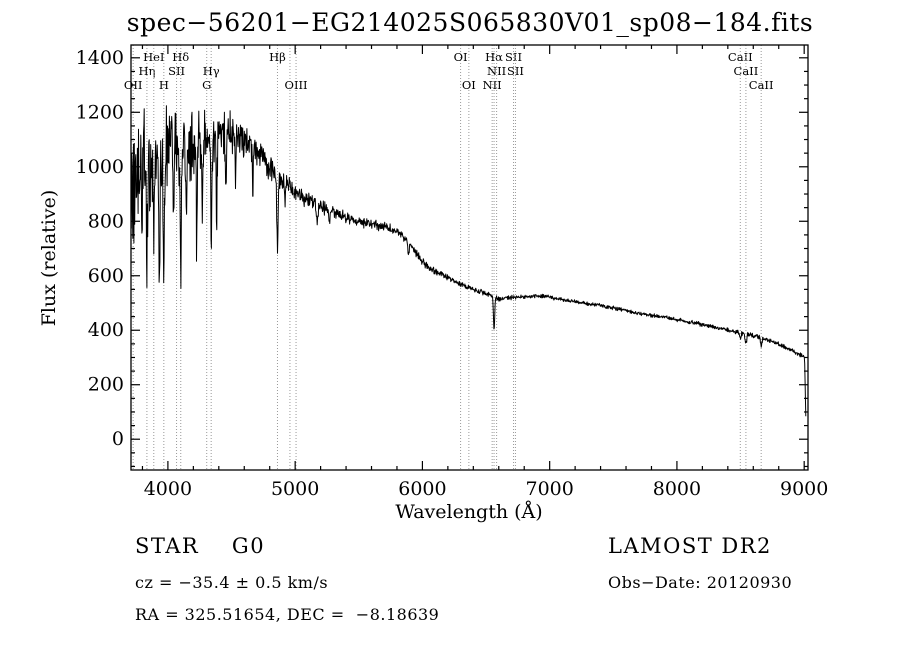 The width and height of the screenshot is (900, 650). I want to click on spectral-line-label: OIII, so click(296, 85).